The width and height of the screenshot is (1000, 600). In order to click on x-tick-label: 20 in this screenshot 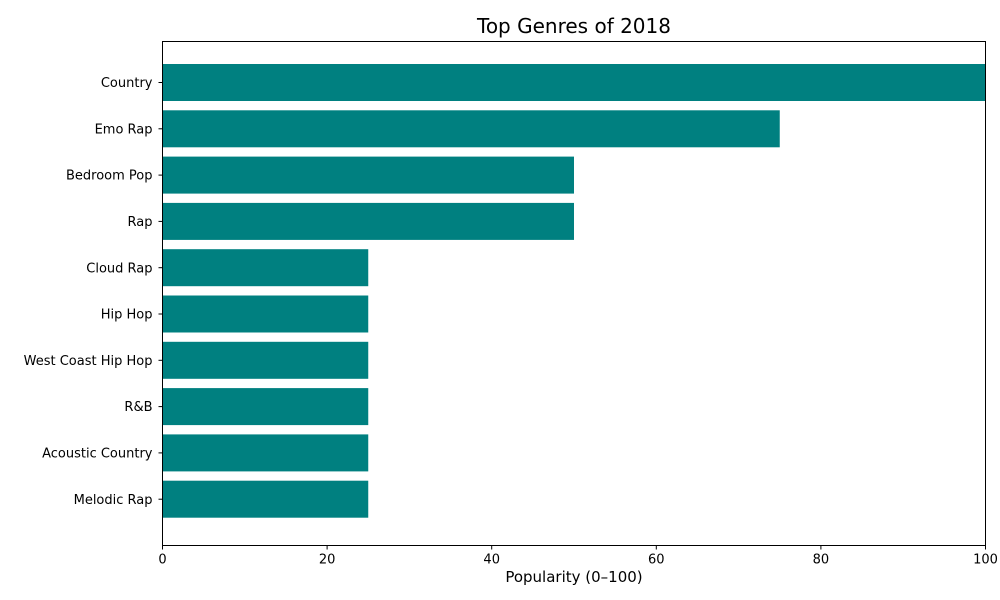, I will do `click(327, 560)`.